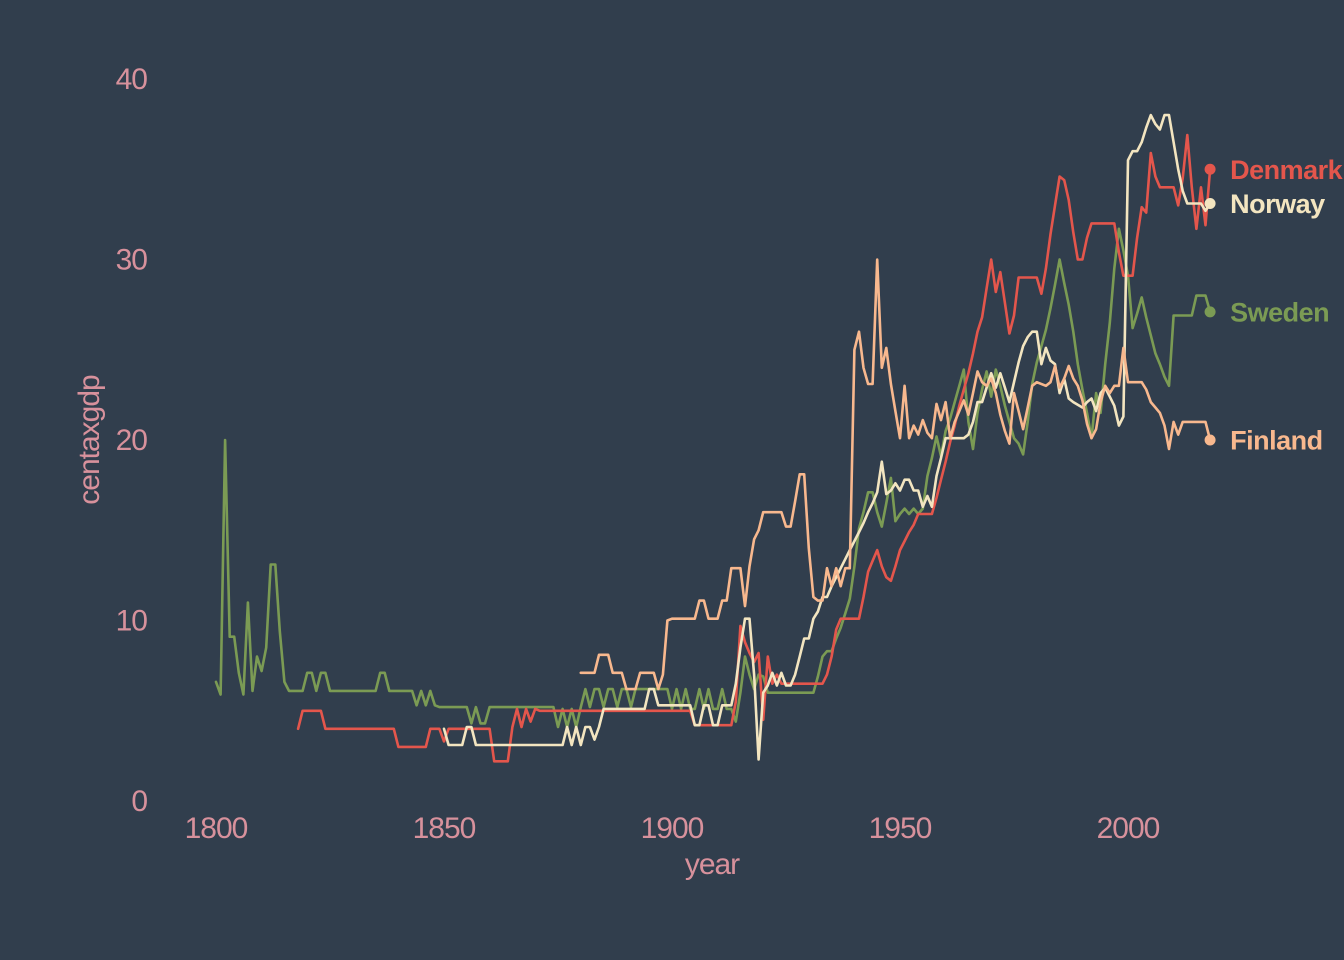  What do you see at coordinates (1210, 440) in the screenshot?
I see `series-end-dot-finland` at bounding box center [1210, 440].